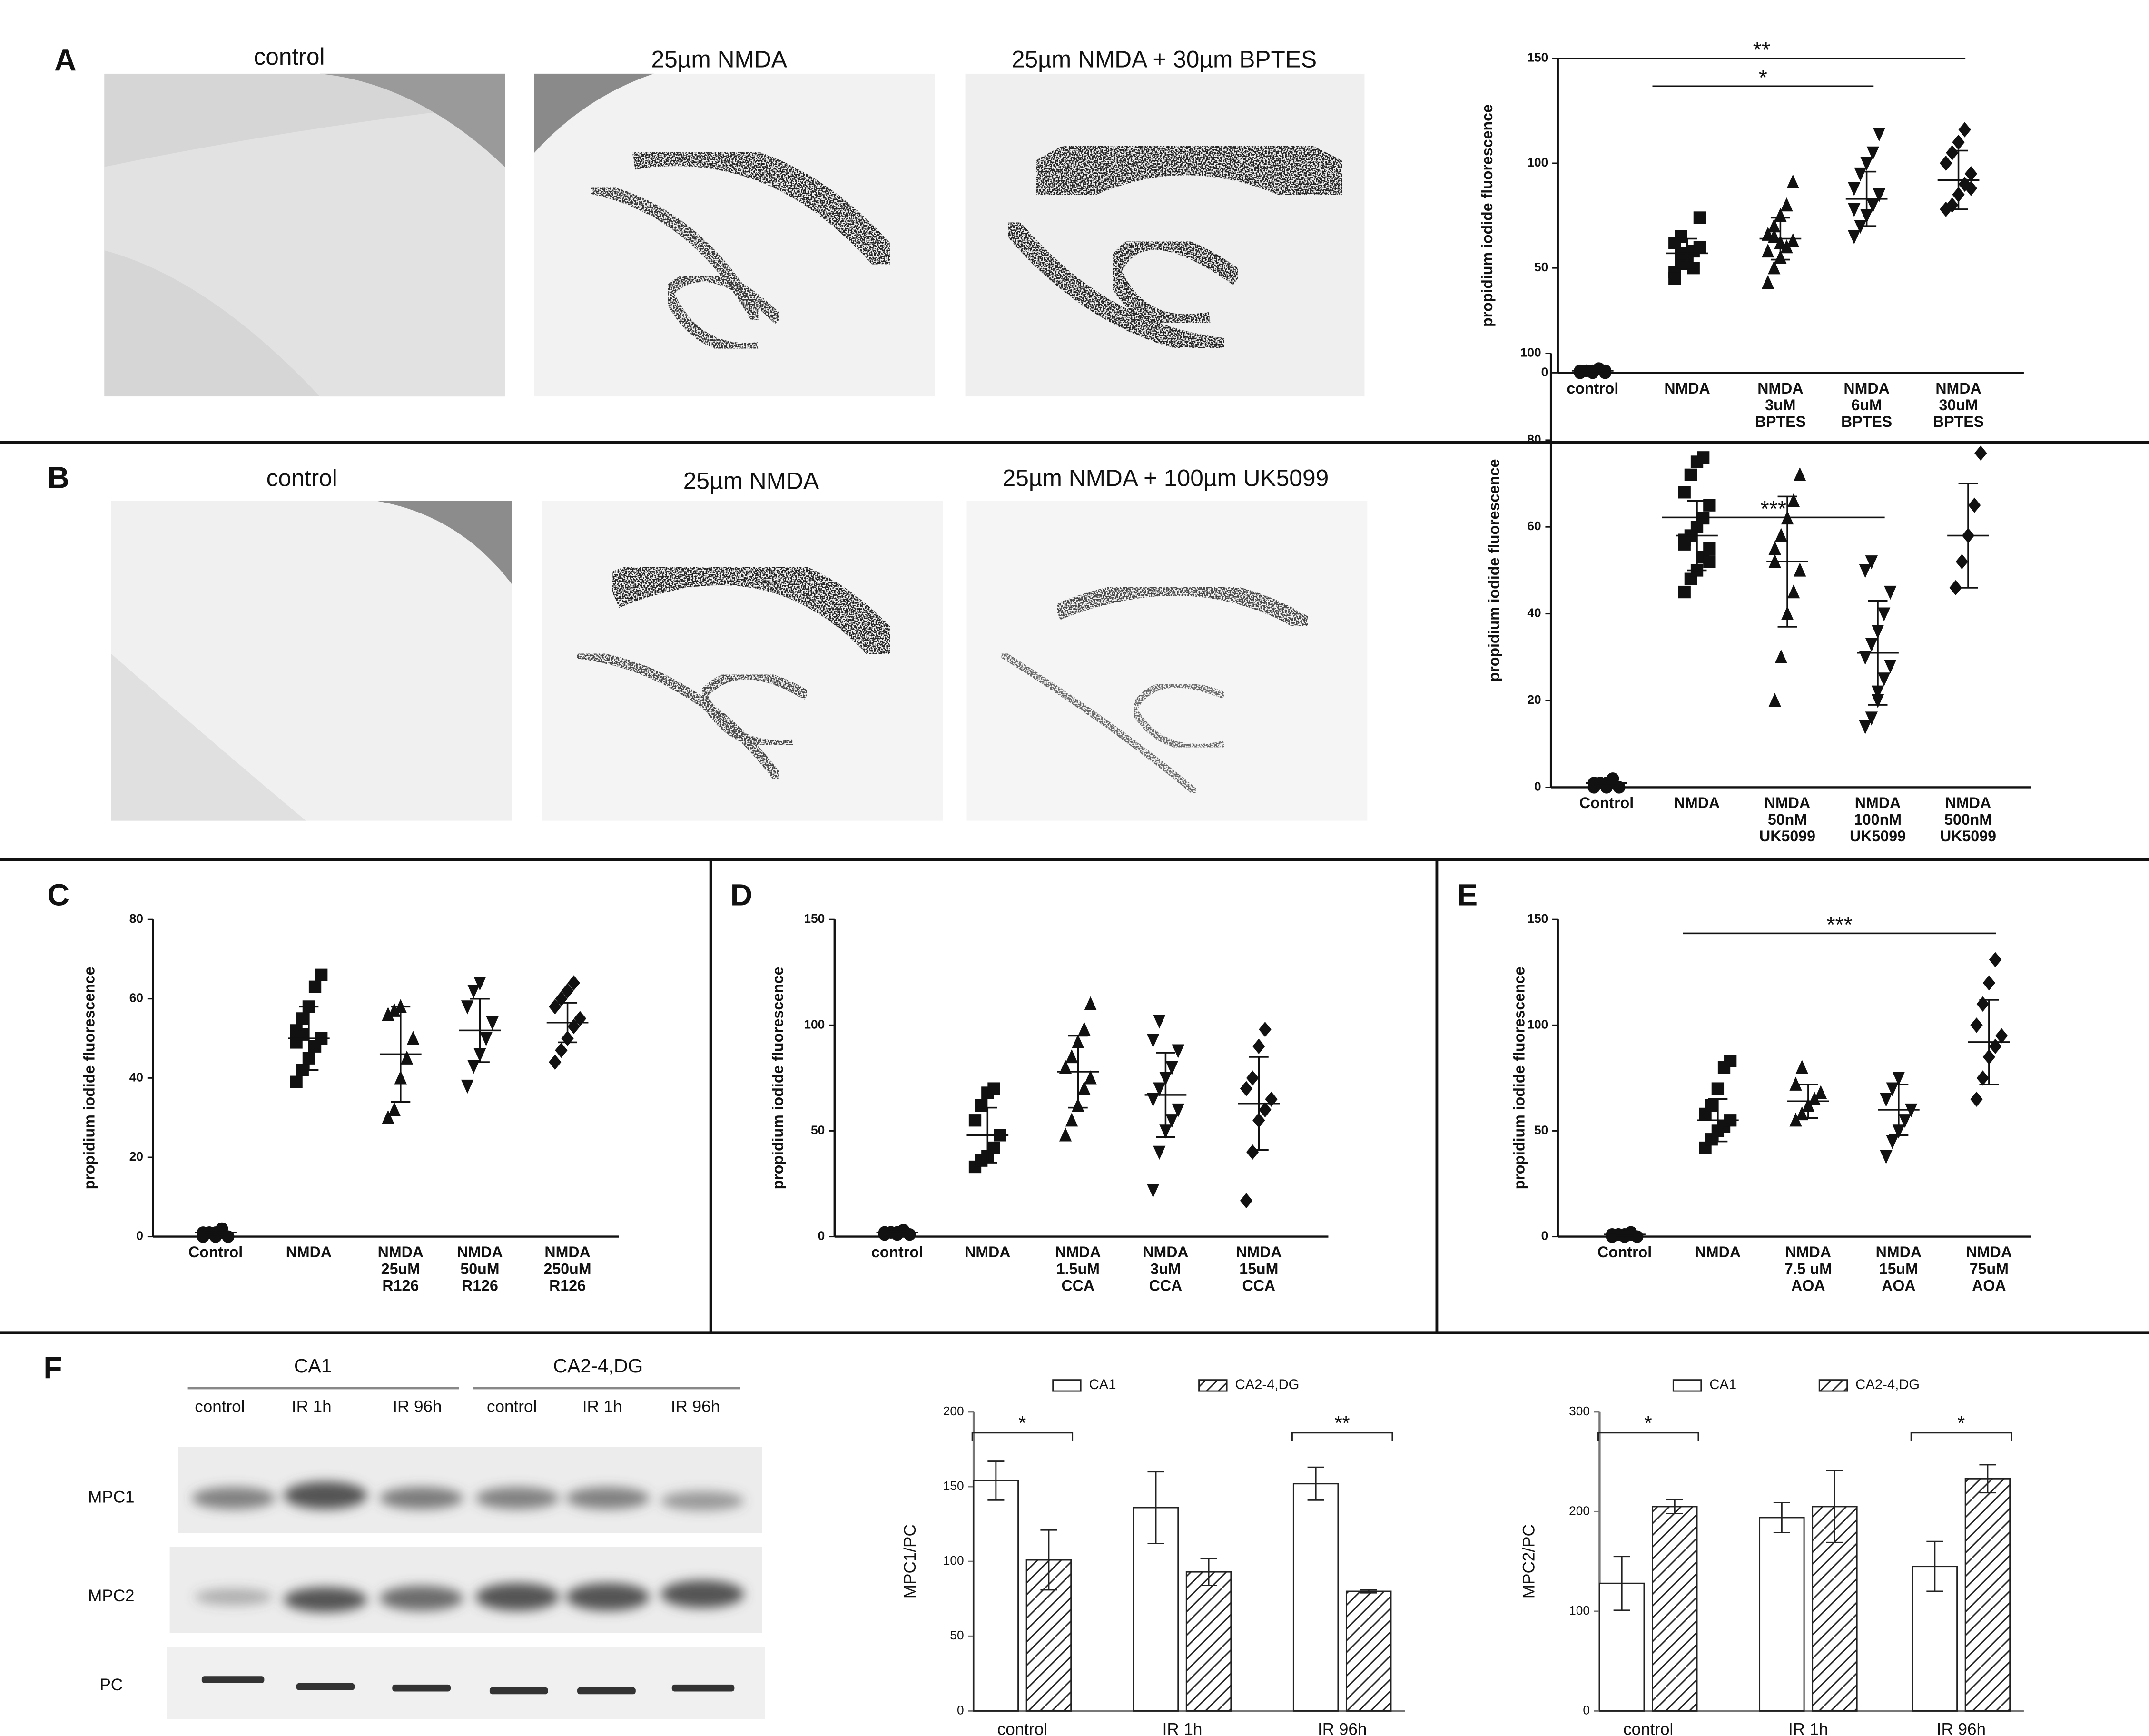 This screenshot has height=1736, width=2149. Describe the element at coordinates (216, 1252) in the screenshot. I see `x-tick-label: Control` at that location.